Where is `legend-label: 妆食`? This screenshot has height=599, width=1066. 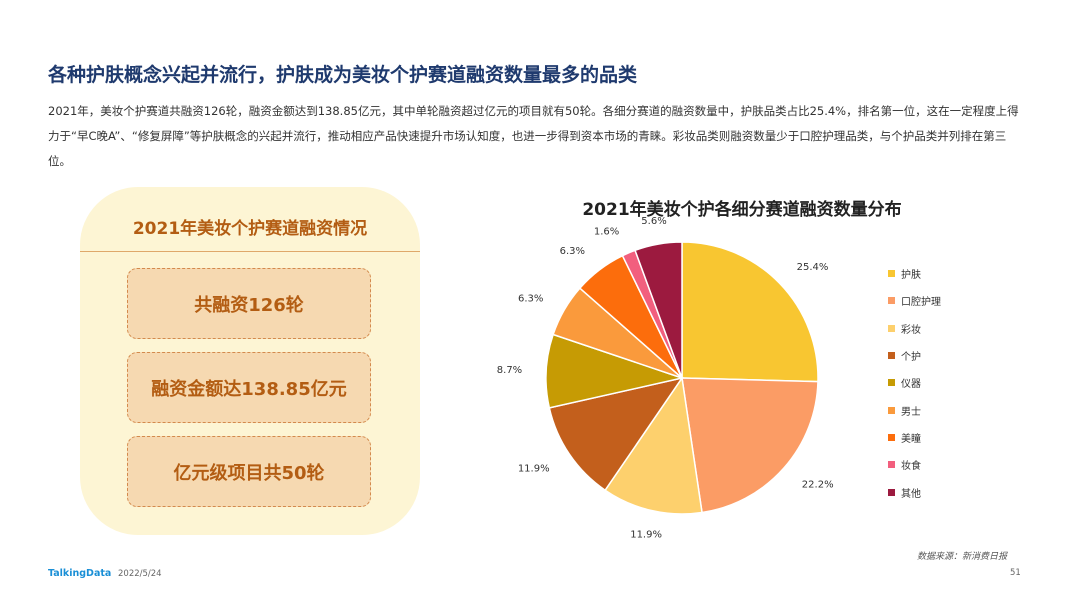
legend-label: 妆食 is located at coordinates (911, 467).